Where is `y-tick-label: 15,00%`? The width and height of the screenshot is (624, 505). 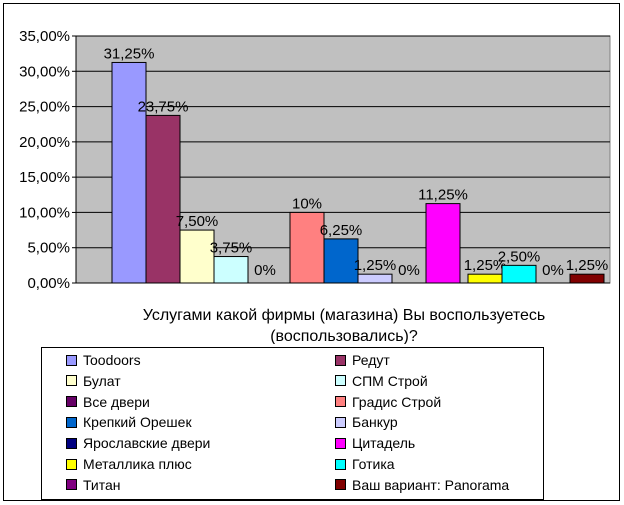 y-tick-label: 15,00% is located at coordinates (44, 177).